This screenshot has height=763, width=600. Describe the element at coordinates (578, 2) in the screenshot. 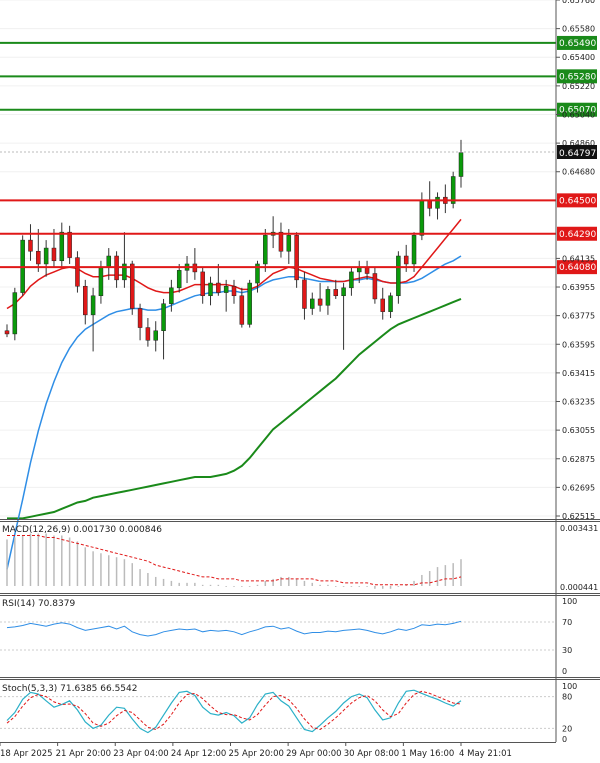

I see `price-tick-label: 0.65760` at that location.